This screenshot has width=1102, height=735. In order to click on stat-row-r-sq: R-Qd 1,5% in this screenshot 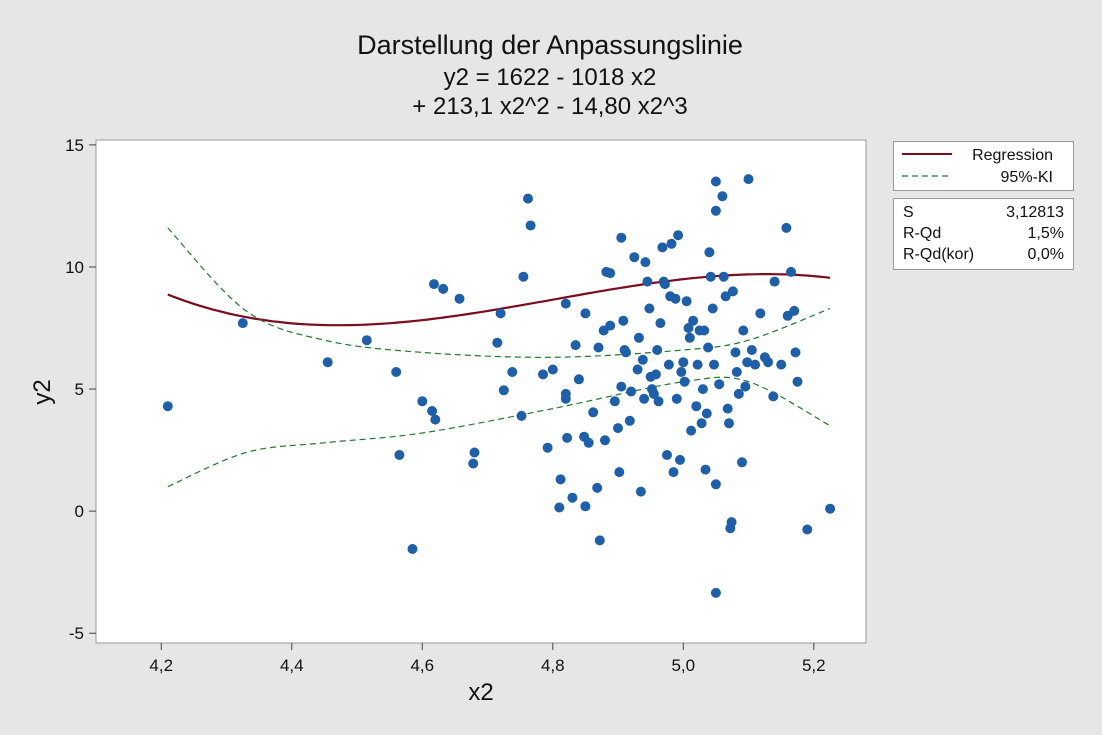, I will do `click(983, 233)`.